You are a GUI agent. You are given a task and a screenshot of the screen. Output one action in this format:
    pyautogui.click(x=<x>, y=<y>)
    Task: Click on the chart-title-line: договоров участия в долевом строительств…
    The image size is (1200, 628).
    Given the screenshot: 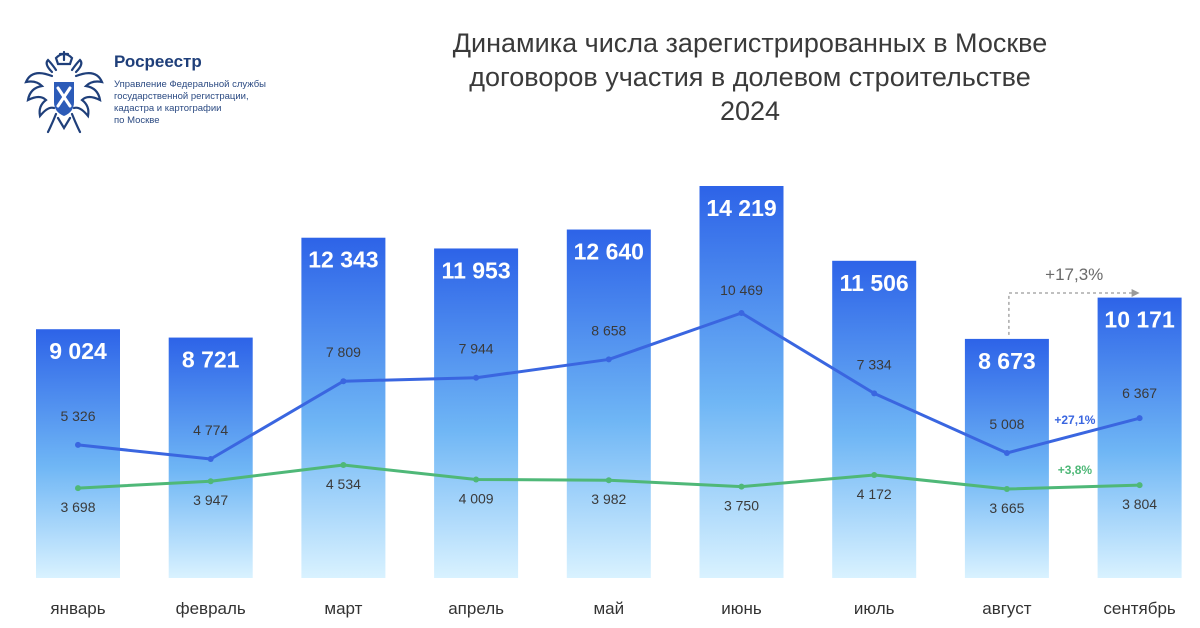 What is the action you would take?
    pyautogui.click(x=750, y=77)
    